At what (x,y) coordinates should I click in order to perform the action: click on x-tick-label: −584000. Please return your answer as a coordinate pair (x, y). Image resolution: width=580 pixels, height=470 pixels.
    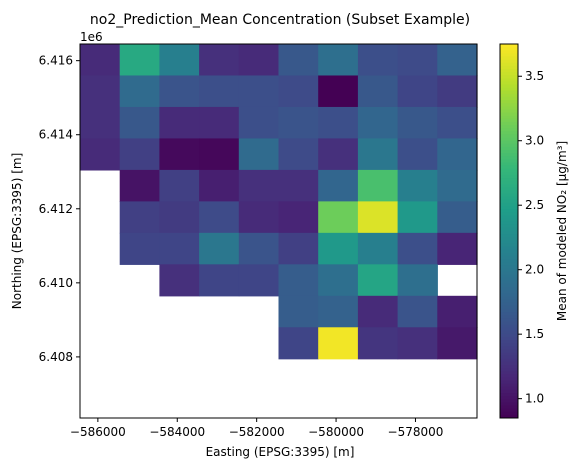
    Looking at the image, I should click on (177, 432).